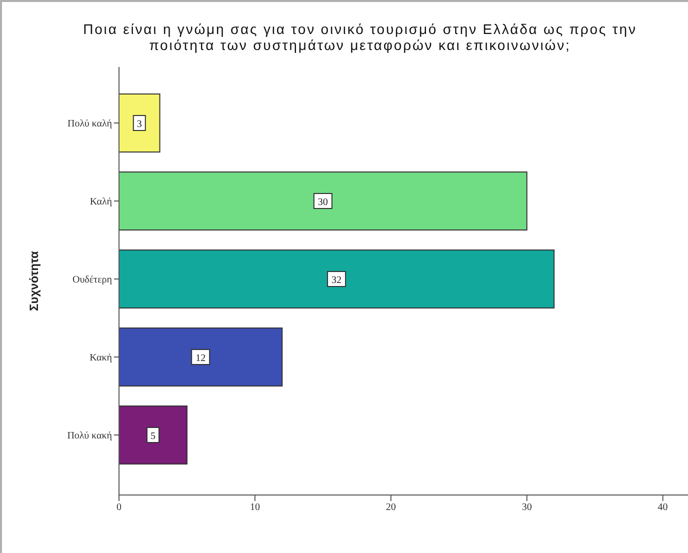  I want to click on x-tick-label: 0, so click(119, 508).